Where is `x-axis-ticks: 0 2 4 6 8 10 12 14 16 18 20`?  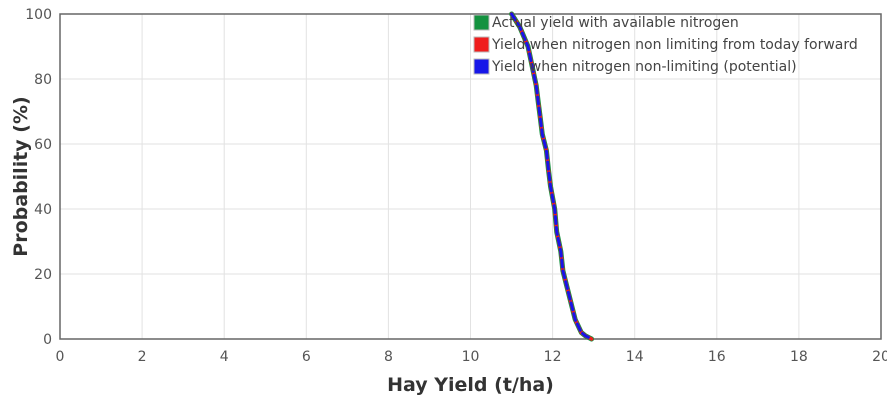
x-axis-ticks: 0 2 4 6 8 10 12 14 16 18 20 is located at coordinates (471, 357).